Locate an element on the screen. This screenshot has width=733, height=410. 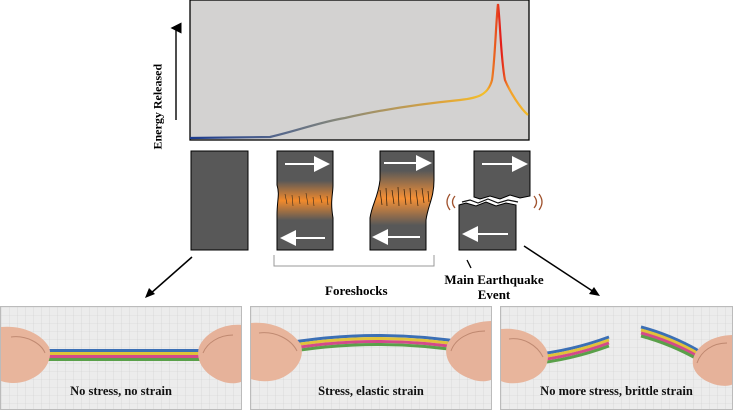
main-event-label: Main Earthquake Event is located at coordinates (494, 287).